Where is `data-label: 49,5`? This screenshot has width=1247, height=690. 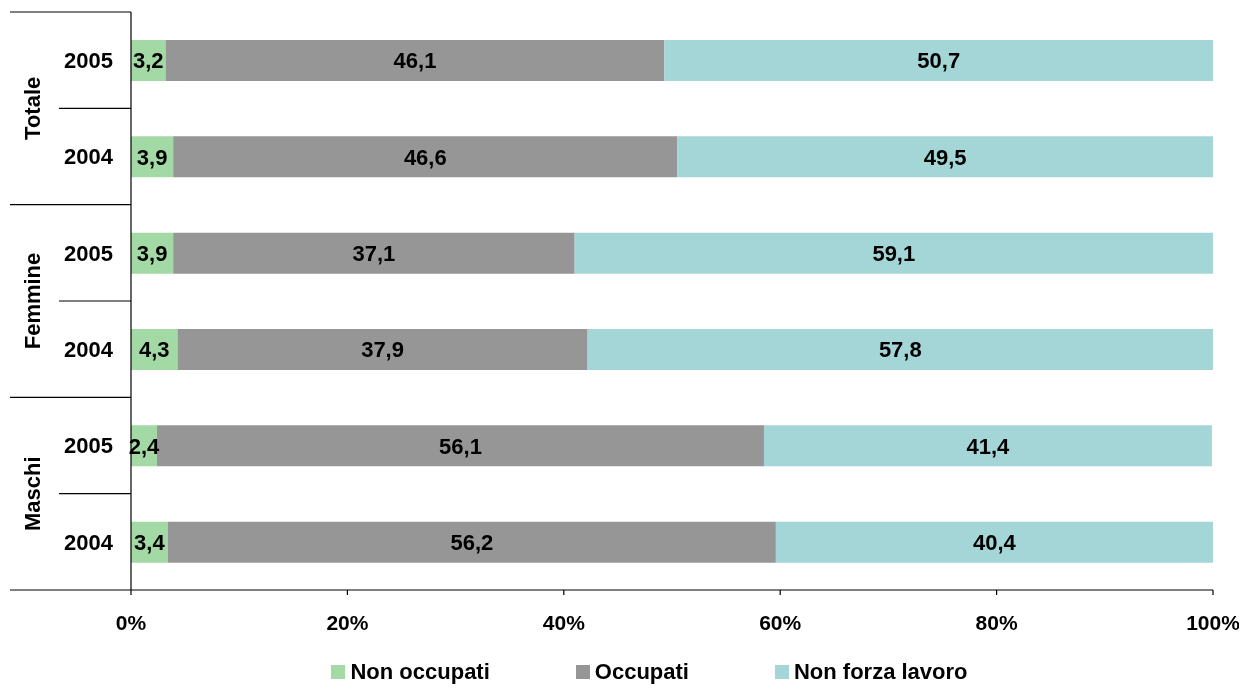 data-label: 49,5 is located at coordinates (945, 157).